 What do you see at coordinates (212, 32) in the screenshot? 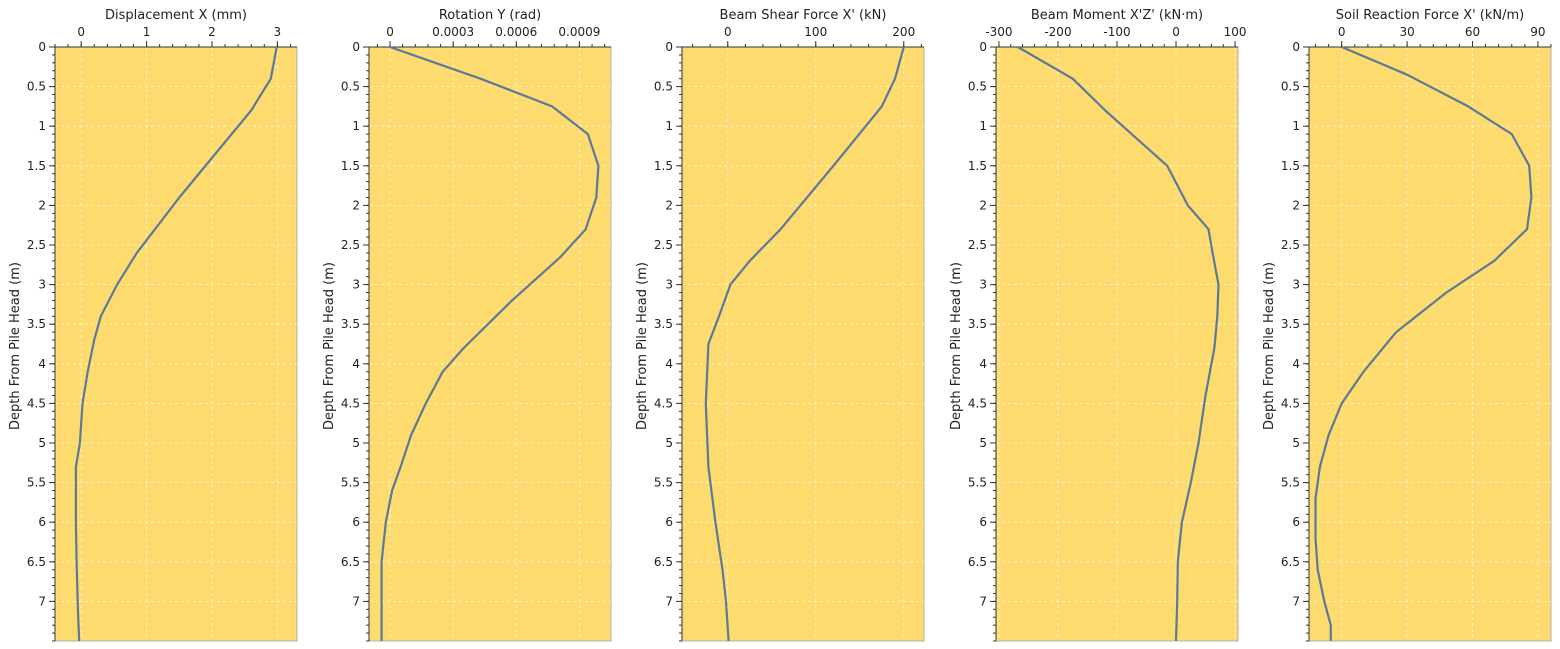
I see `x-tick-label: 2` at bounding box center [212, 32].